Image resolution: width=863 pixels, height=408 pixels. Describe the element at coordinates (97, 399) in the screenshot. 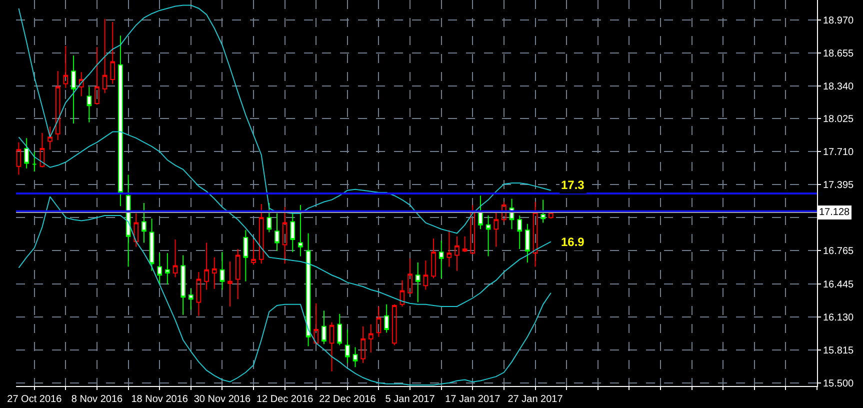

I see `x-tick-label: 8 Nov 2016` at that location.